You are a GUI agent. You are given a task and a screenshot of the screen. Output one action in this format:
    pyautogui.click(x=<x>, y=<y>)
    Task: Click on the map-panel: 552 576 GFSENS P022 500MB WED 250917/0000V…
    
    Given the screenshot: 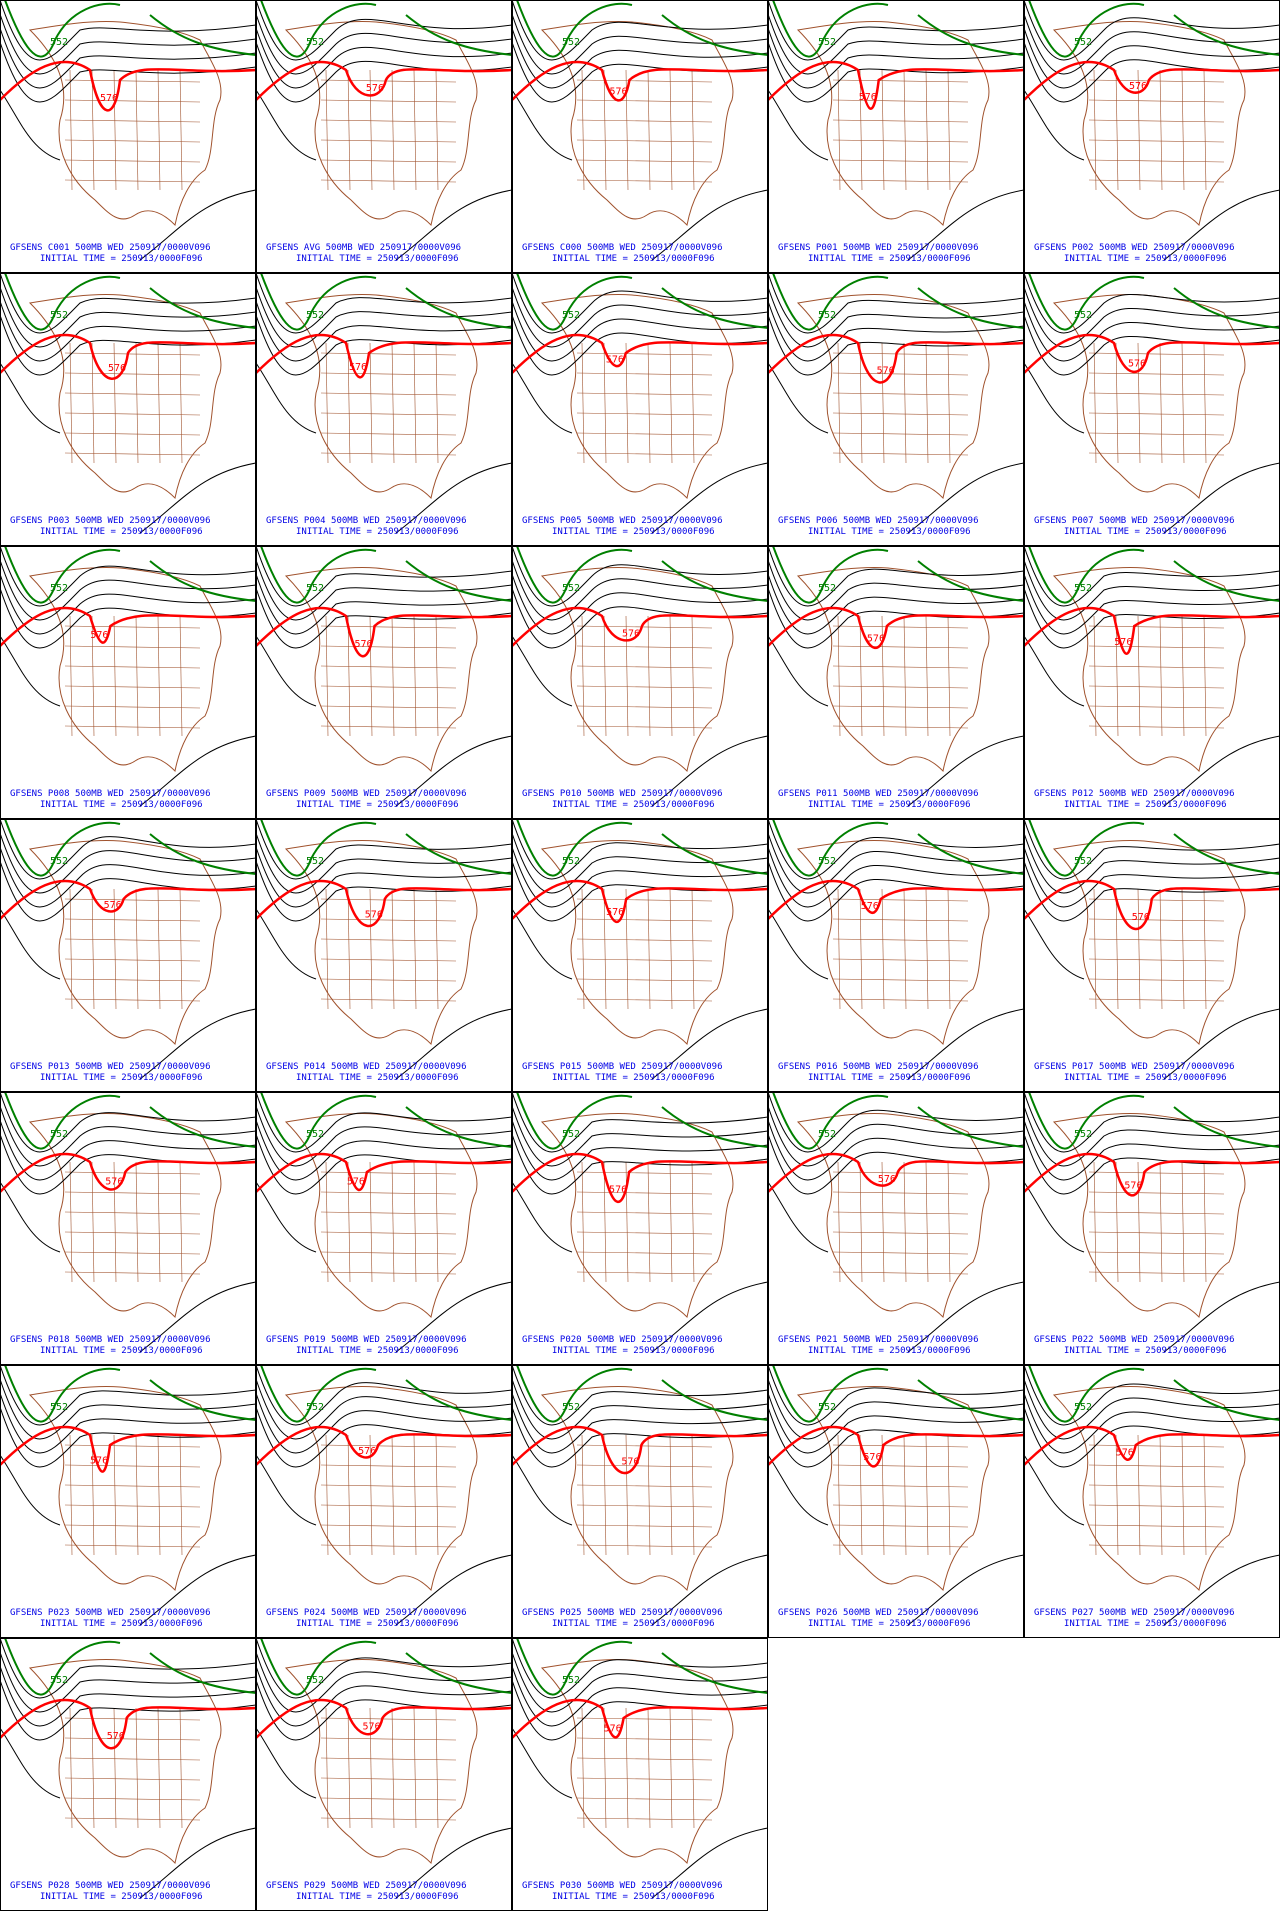 What is the action you would take?
    pyautogui.click(x=1152, y=1228)
    